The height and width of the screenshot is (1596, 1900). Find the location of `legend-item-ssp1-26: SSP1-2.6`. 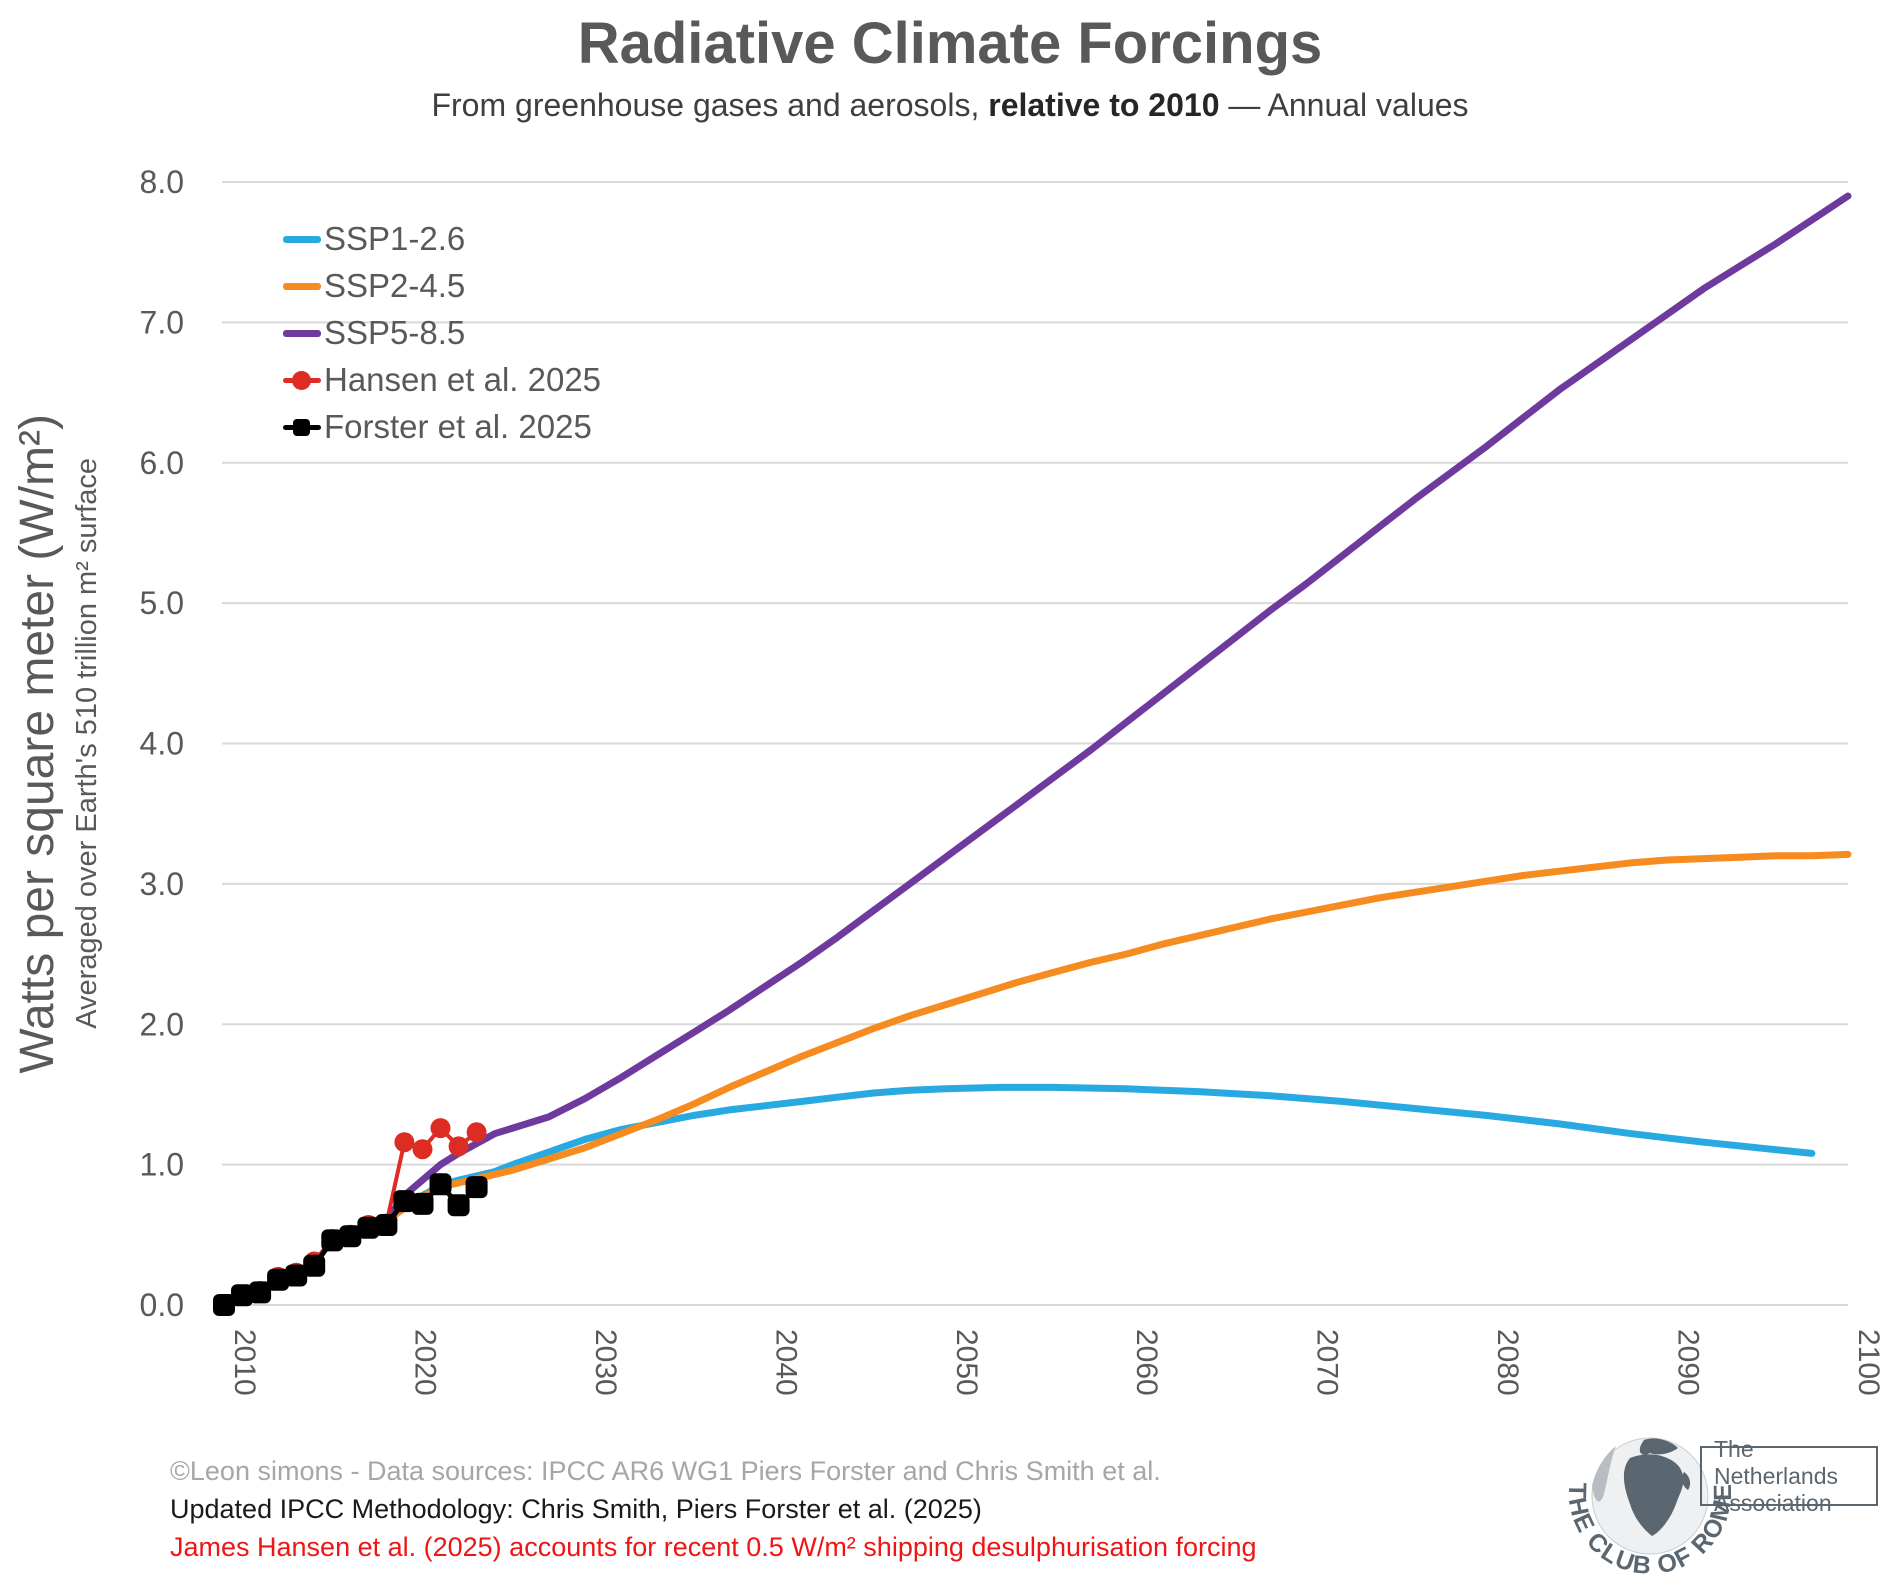

legend-item-ssp1-26: SSP1-2.6 is located at coordinates (442, 238).